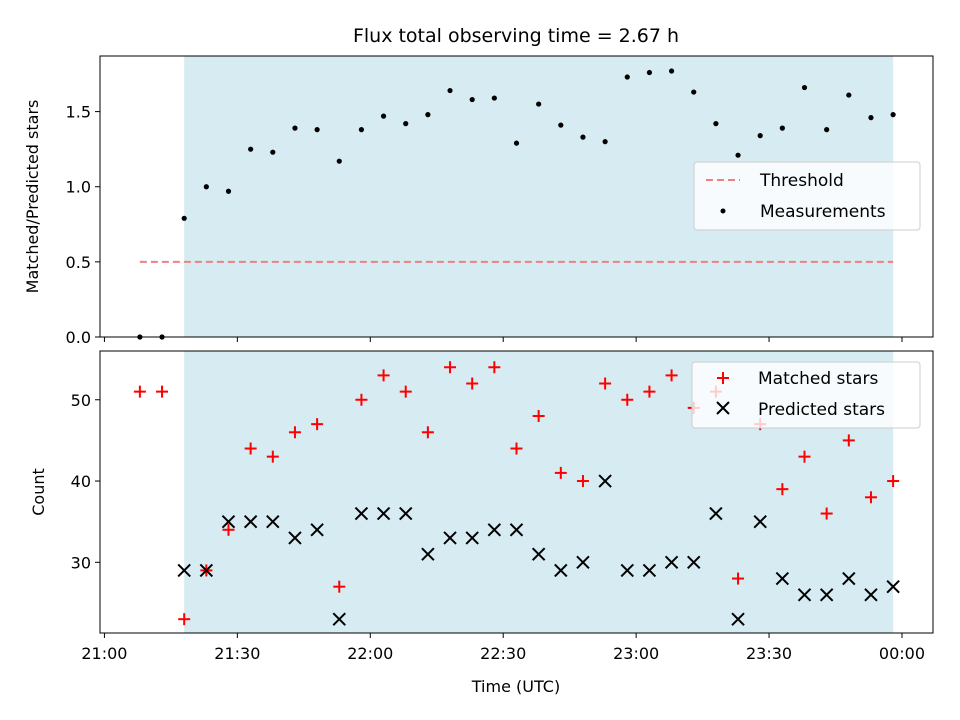  What do you see at coordinates (78, 112) in the screenshot?
I see `y-tick-label: 1.5` at bounding box center [78, 112].